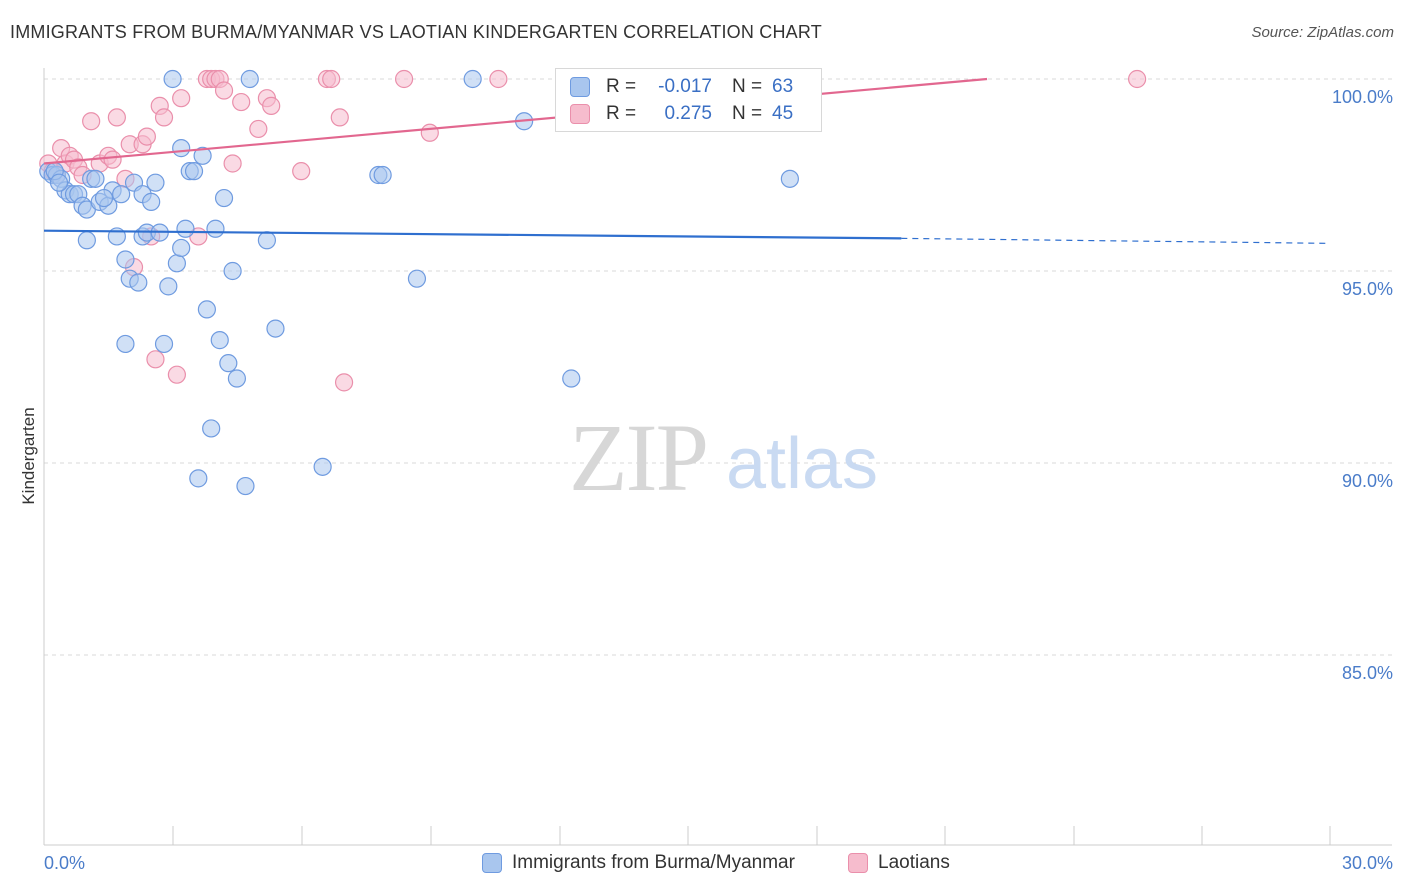  Describe the element at coordinates (783, 113) in the screenshot. I see `stats-n-value: 45` at that location.